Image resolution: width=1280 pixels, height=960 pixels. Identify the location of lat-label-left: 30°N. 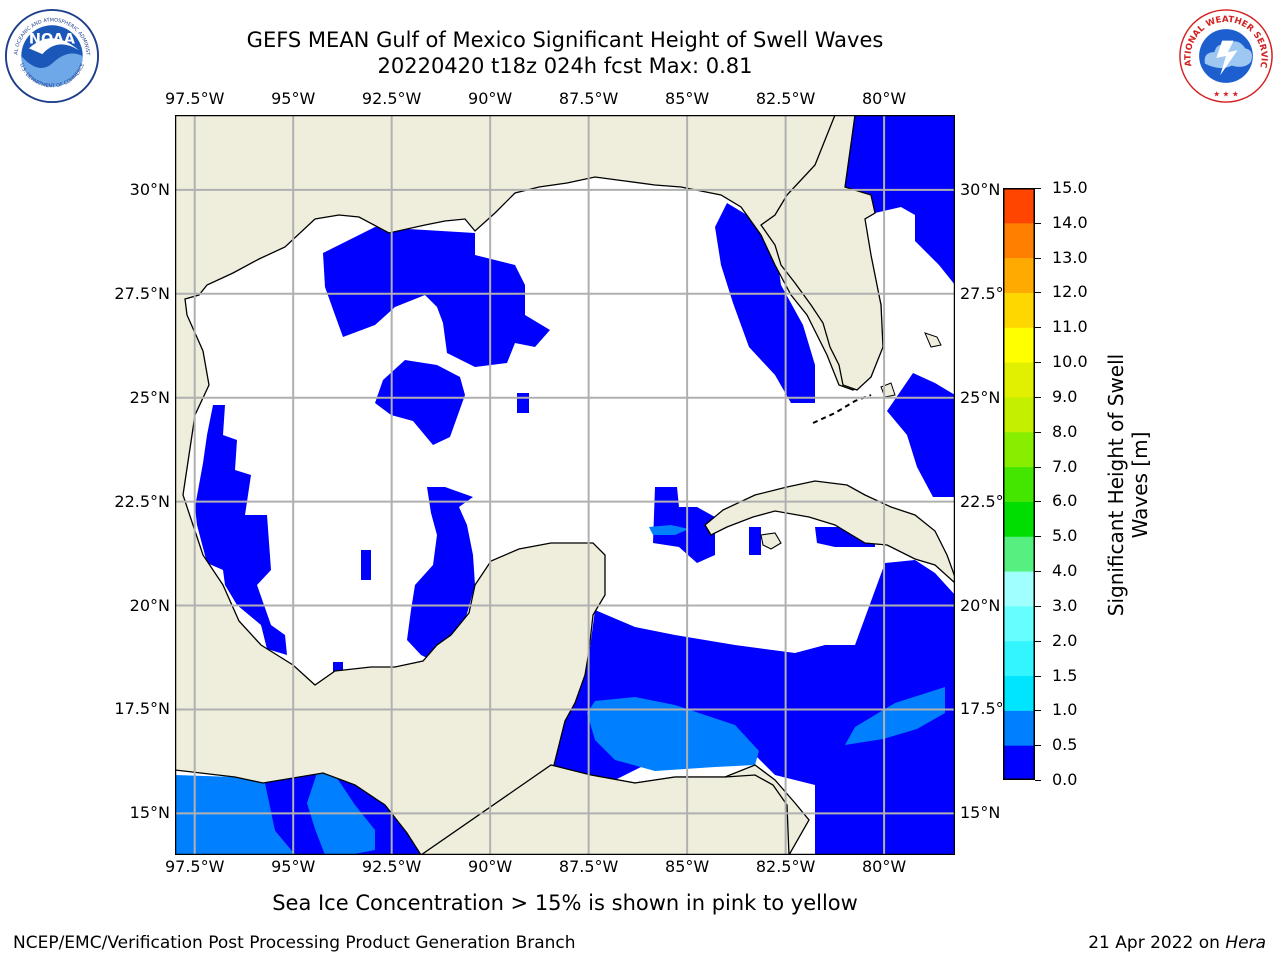
(149, 189).